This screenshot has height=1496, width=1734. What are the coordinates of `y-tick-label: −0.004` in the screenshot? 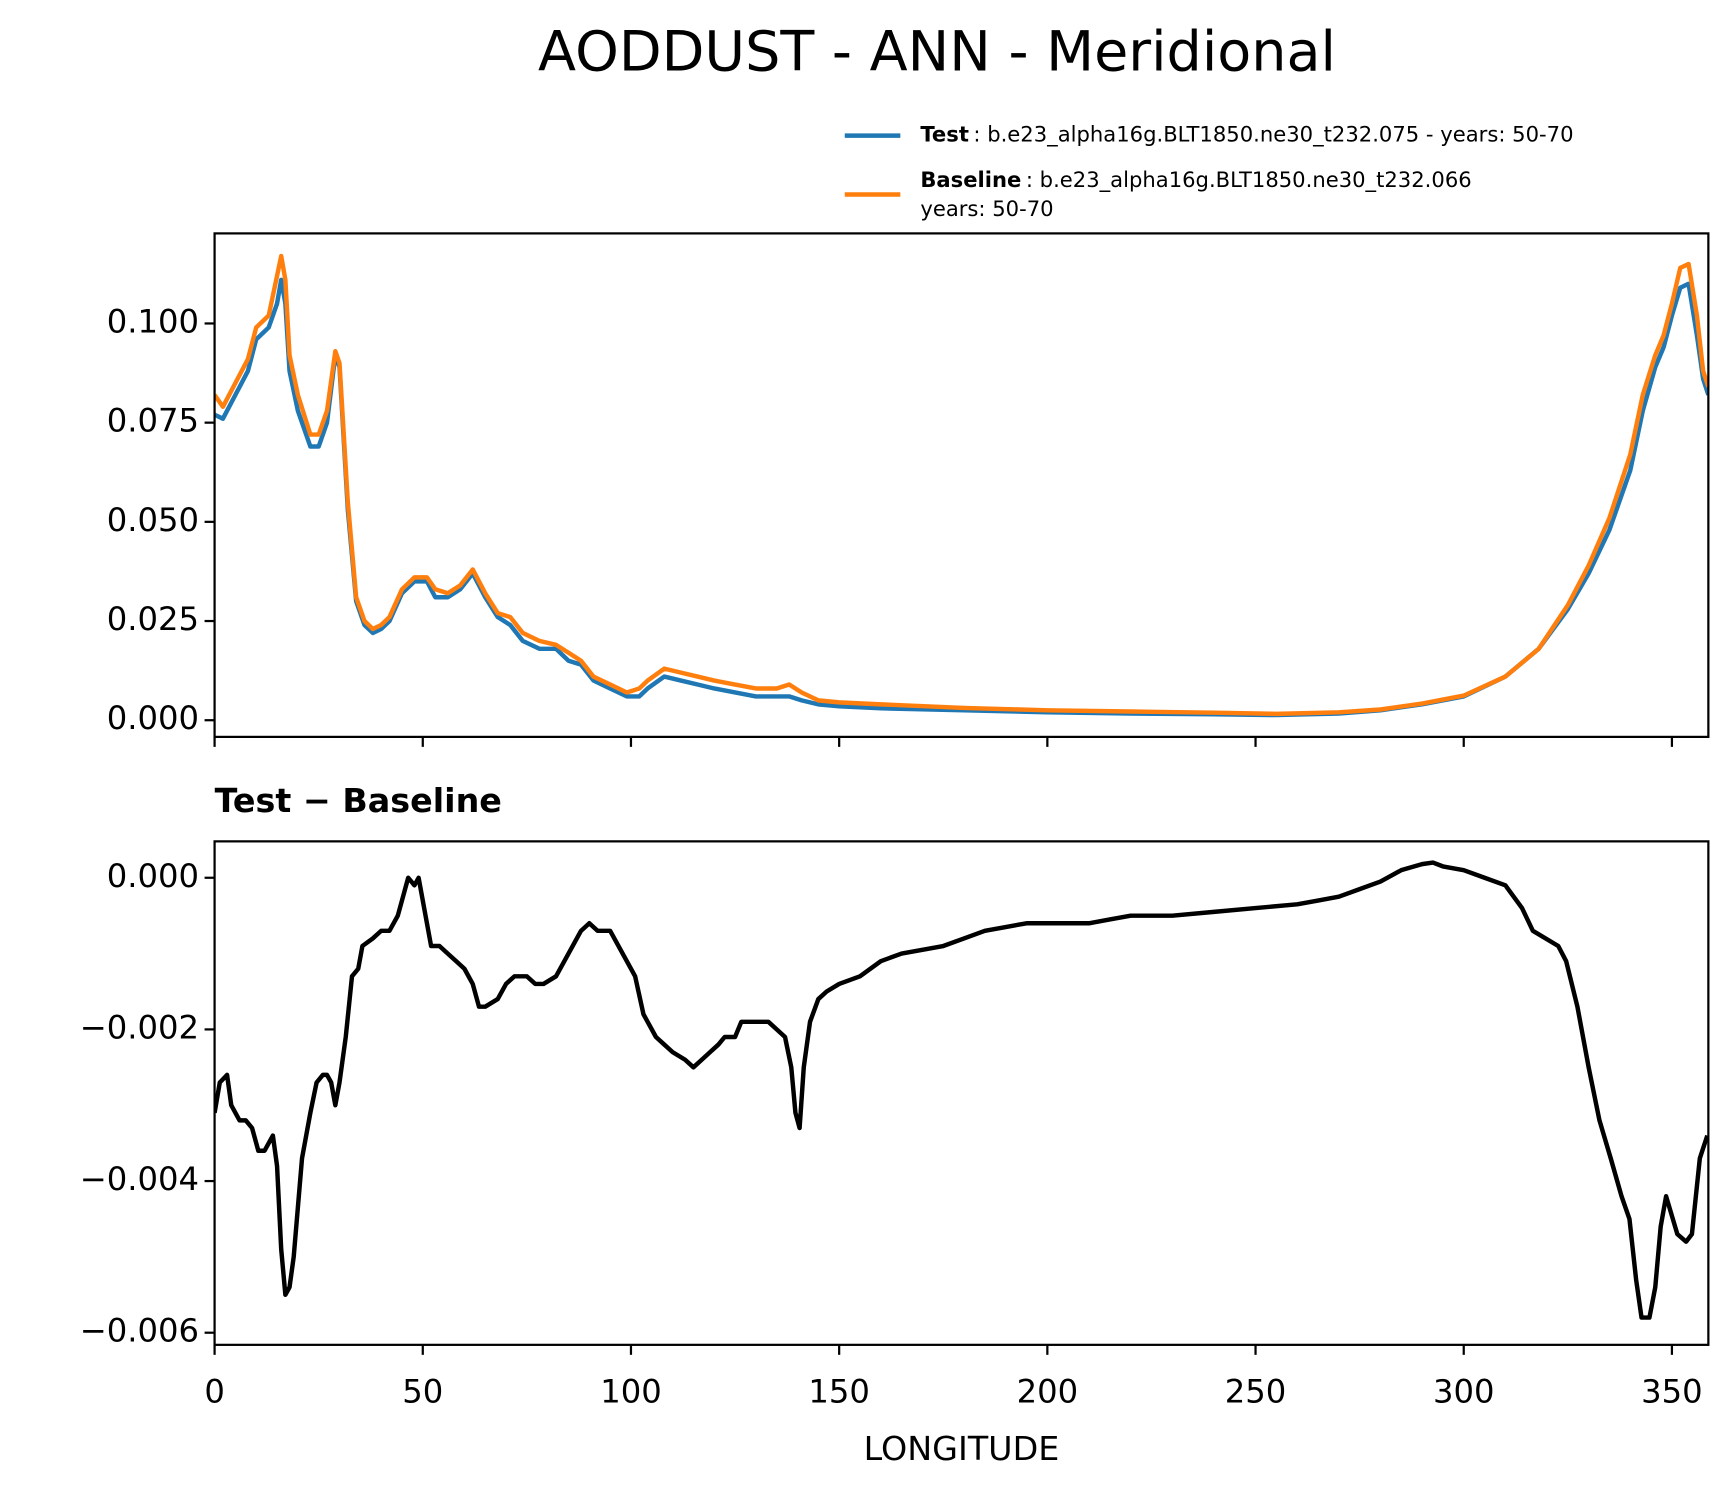 It's located at (139, 1179).